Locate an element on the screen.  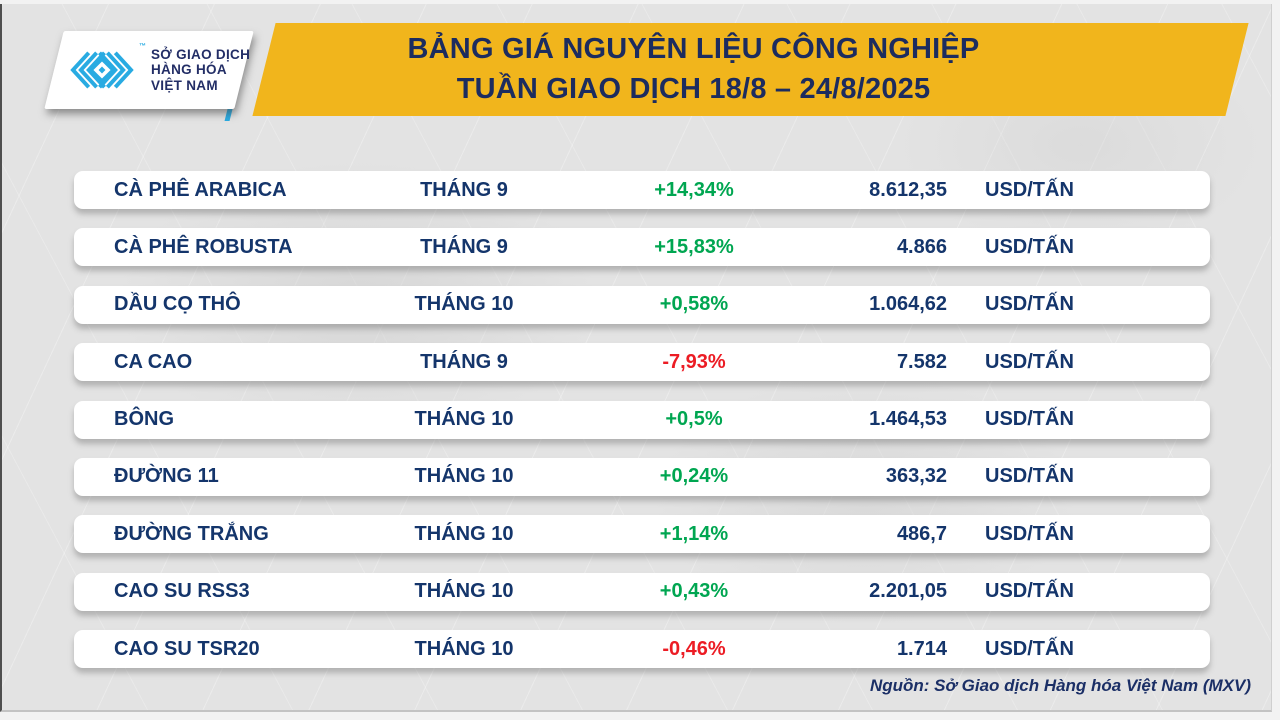
trademark-symbol: ™ is located at coordinates (142, 46).